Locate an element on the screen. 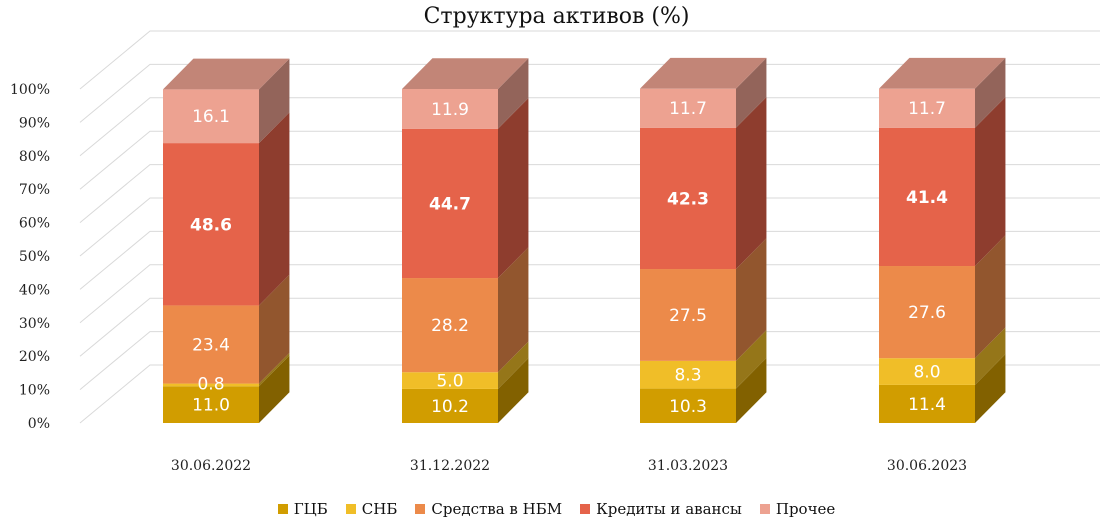 The image size is (1113, 529). x-tick-label: 31.12.2022 is located at coordinates (450, 466).